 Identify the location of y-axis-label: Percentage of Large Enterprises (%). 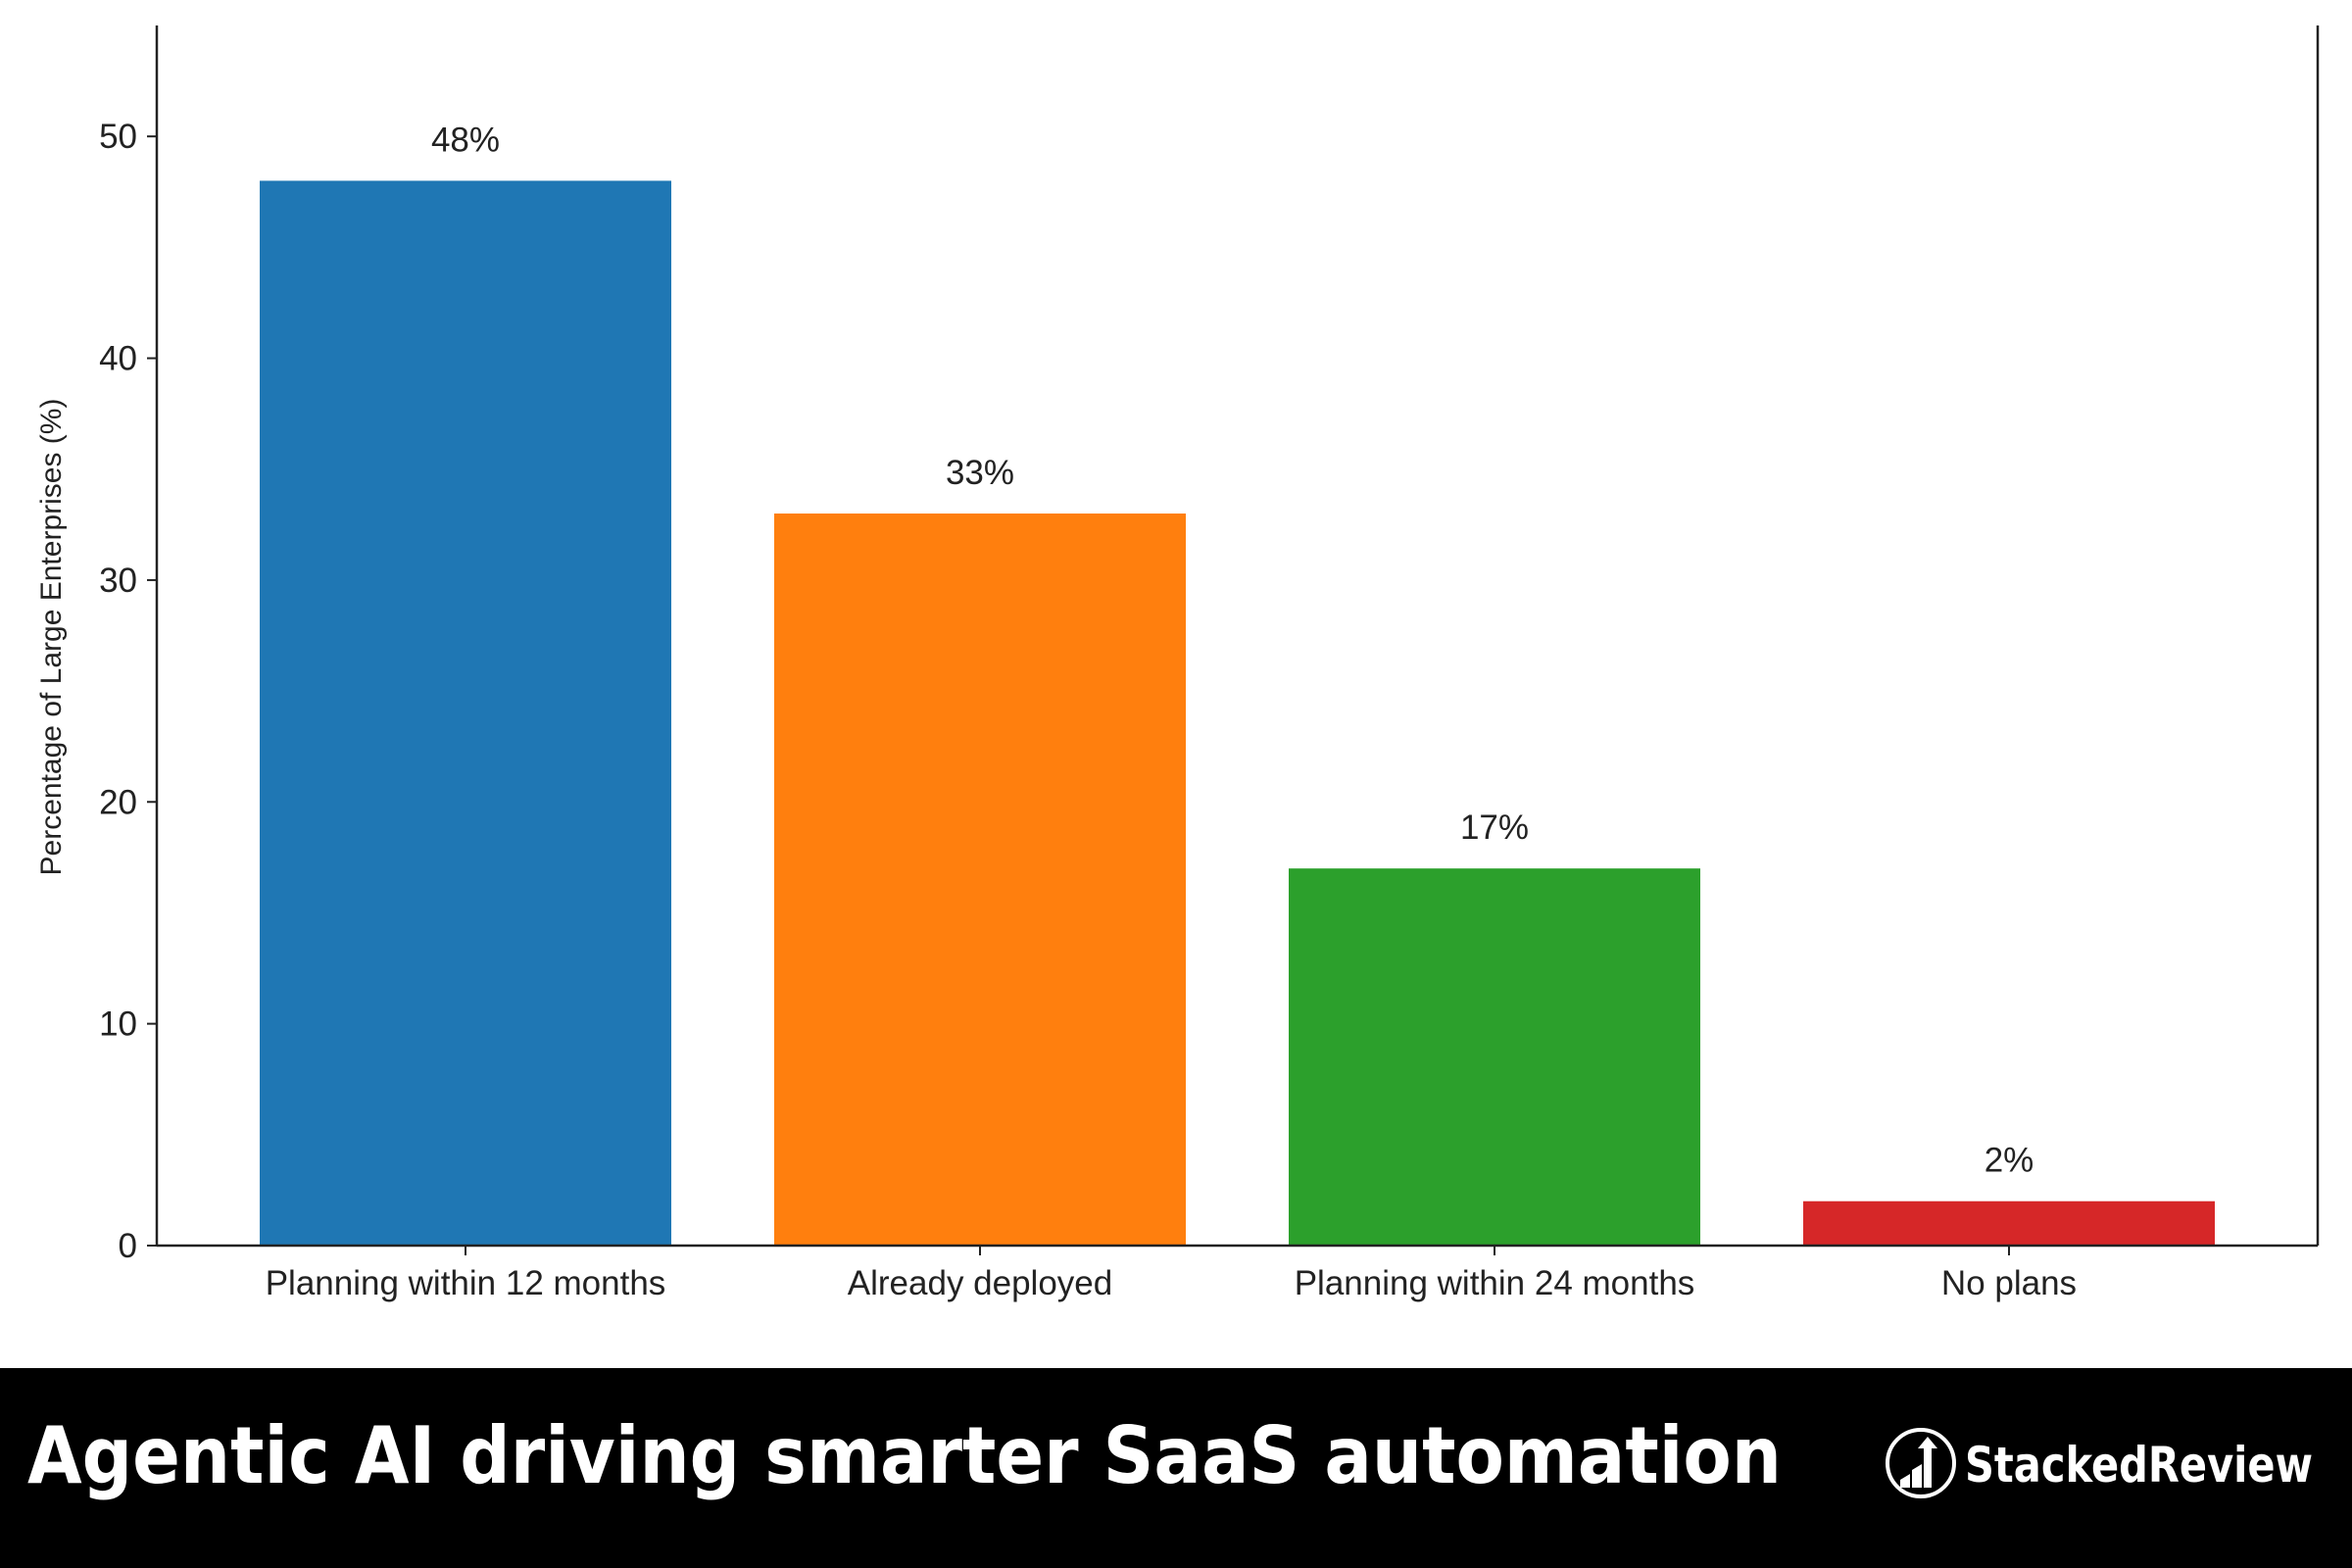
(51, 637).